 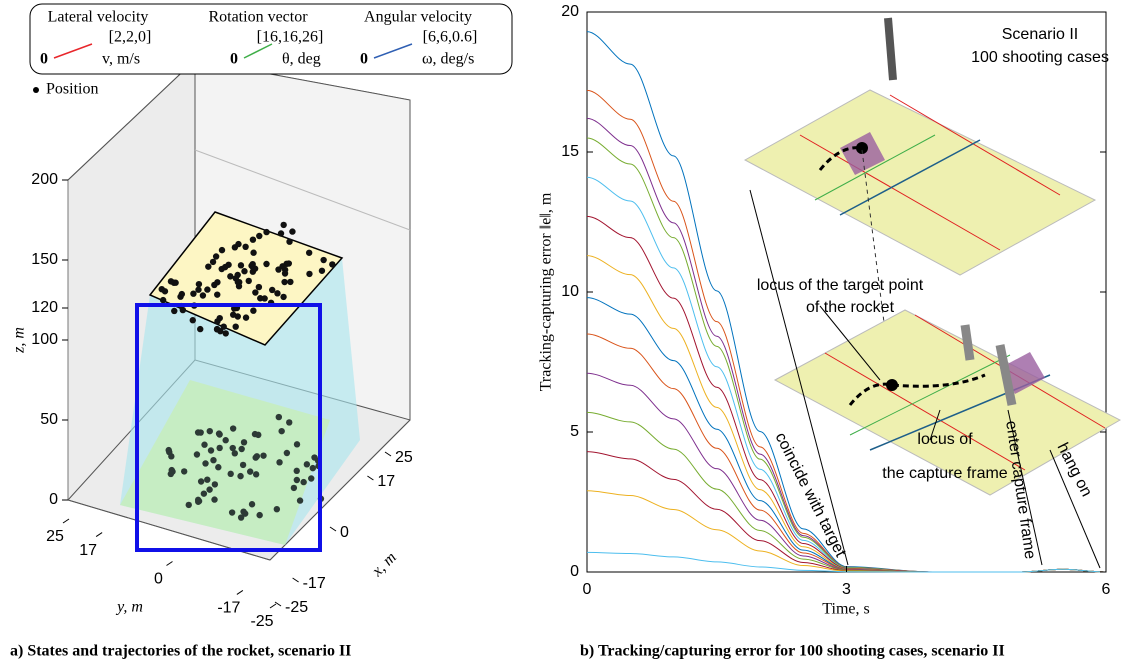 What do you see at coordinates (130, 37) in the screenshot?
I see `legend-vector: [2,2,0]` at bounding box center [130, 37].